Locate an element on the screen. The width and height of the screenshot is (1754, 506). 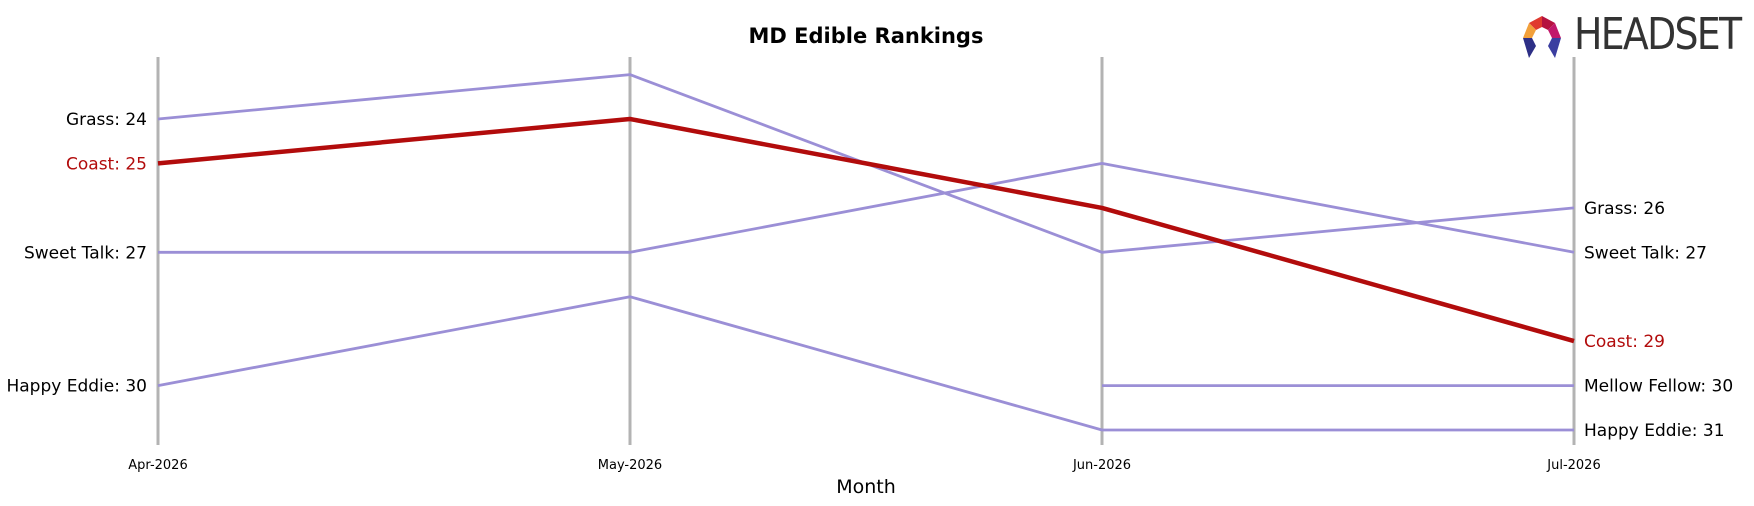
tick-label-jul-2026: Jul-2026 is located at coordinates (1573, 465).